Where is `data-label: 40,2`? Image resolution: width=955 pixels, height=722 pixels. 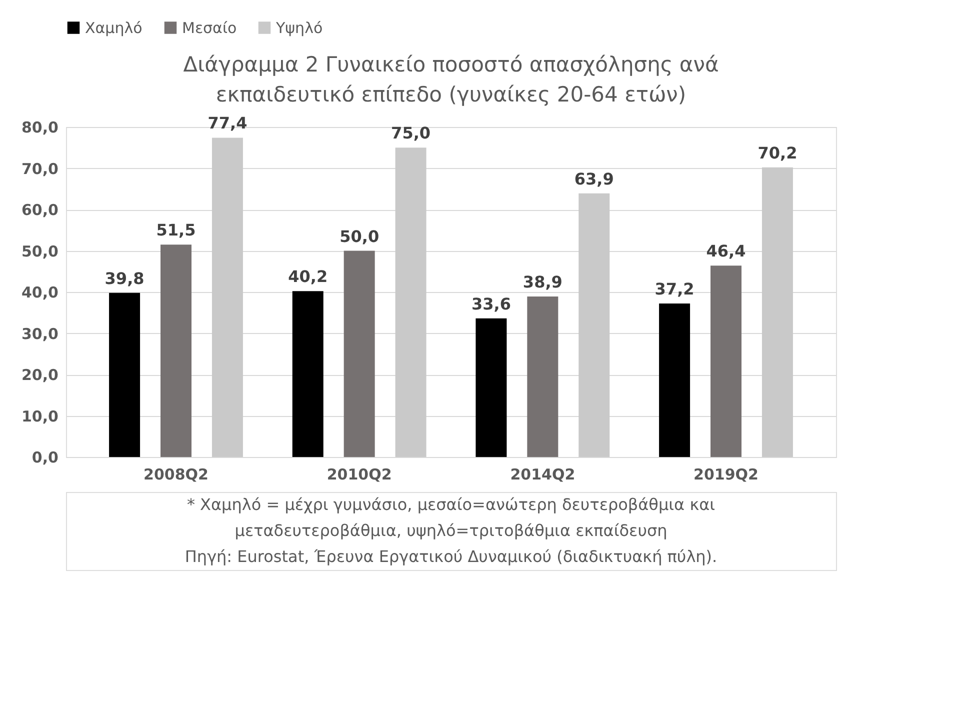
data-label: 40,2 is located at coordinates (308, 276).